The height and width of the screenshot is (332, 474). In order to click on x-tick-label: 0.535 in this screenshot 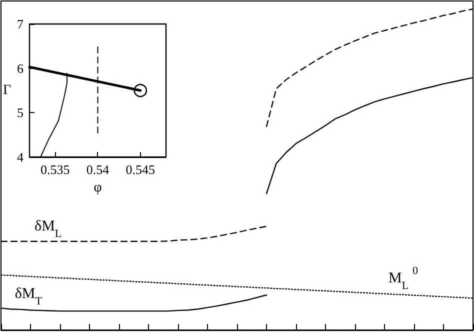, I will do `click(55, 169)`.